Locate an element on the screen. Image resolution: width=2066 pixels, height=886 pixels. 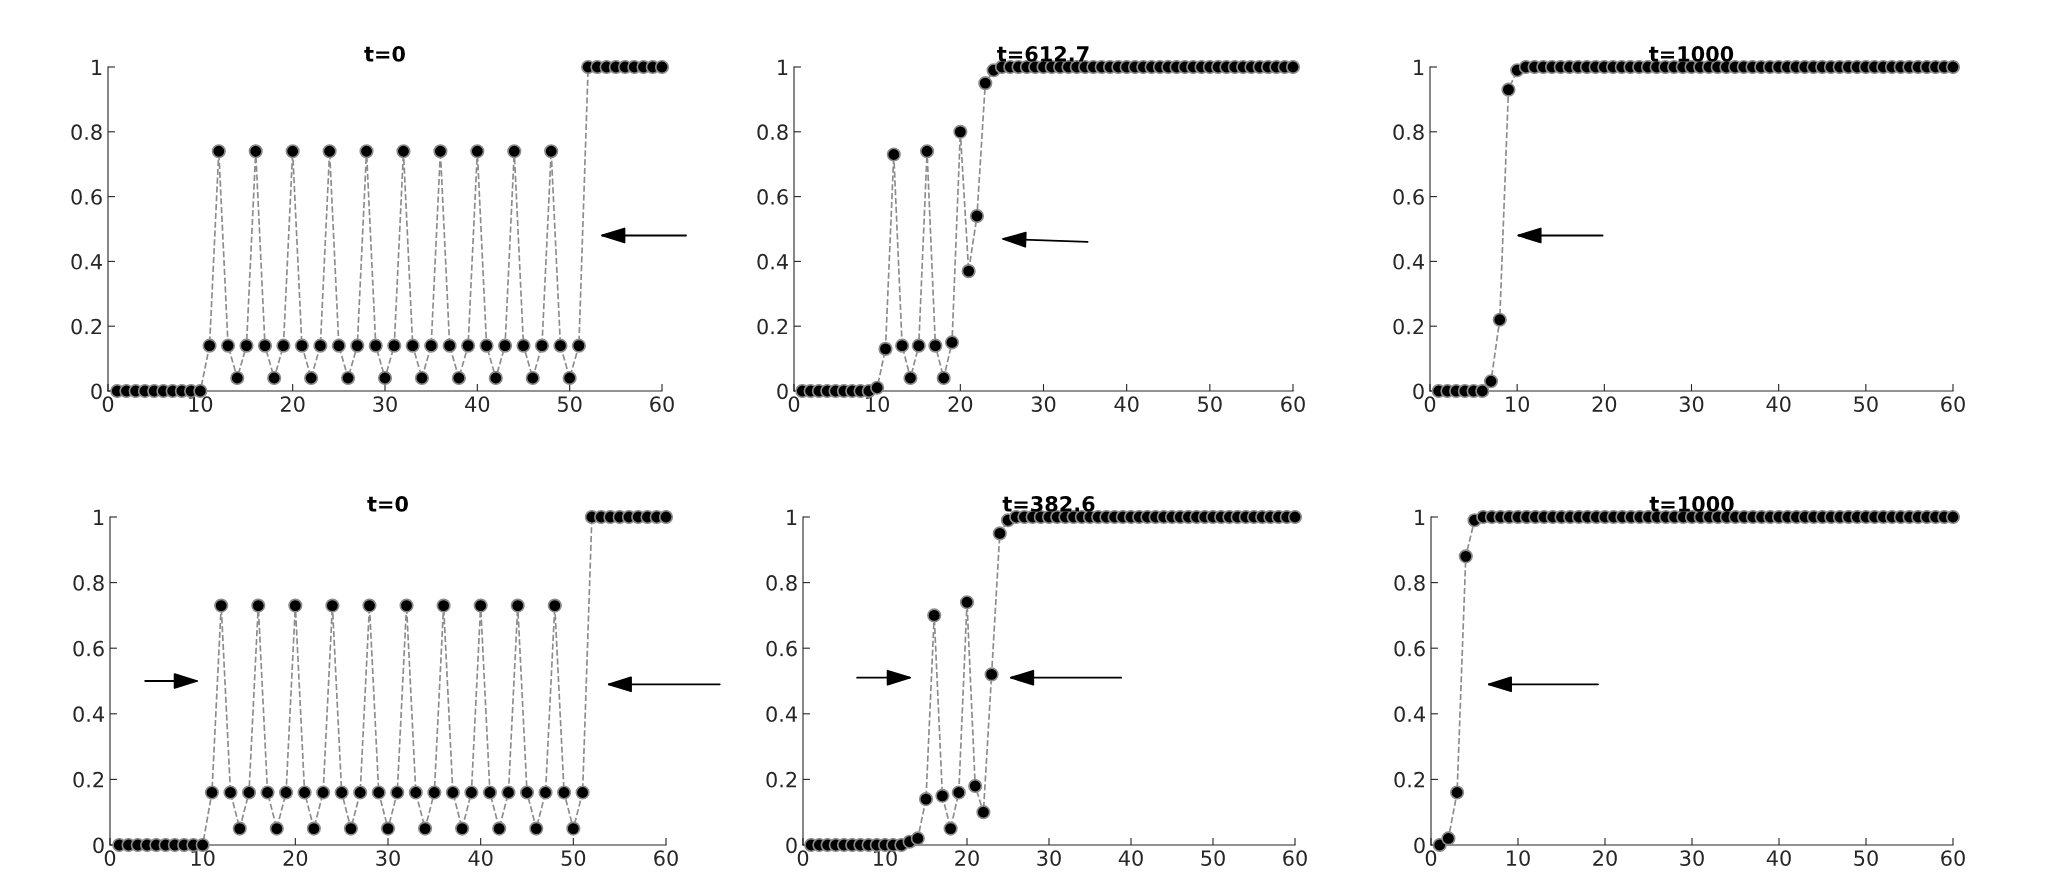
chart-title: t=612.7 is located at coordinates (1043, 53).